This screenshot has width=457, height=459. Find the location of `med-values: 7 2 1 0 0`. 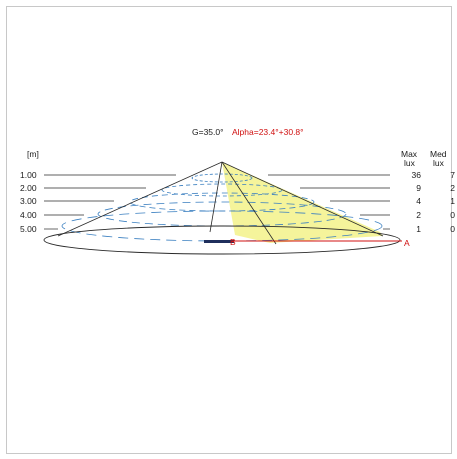

med-values: 7 2 1 0 0 is located at coordinates (452, 202).